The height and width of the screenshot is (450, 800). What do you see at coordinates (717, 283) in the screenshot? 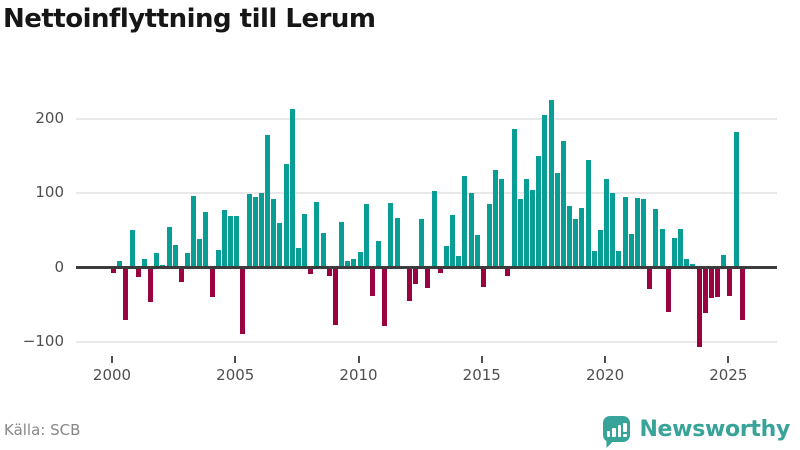
I see `bar-2024Q3` at bounding box center [717, 283].